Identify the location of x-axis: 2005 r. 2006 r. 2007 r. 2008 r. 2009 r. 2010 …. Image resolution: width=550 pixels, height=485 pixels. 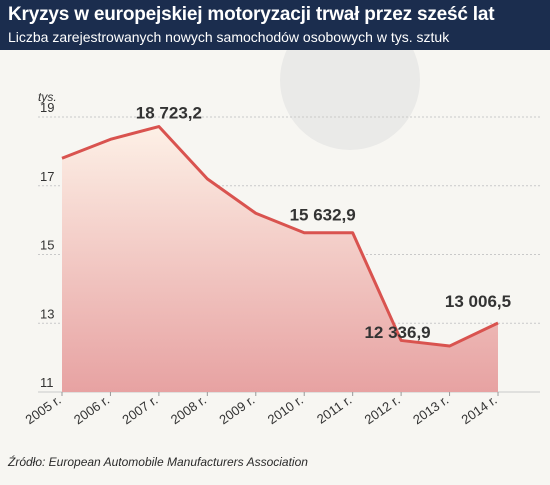
(261, 409).